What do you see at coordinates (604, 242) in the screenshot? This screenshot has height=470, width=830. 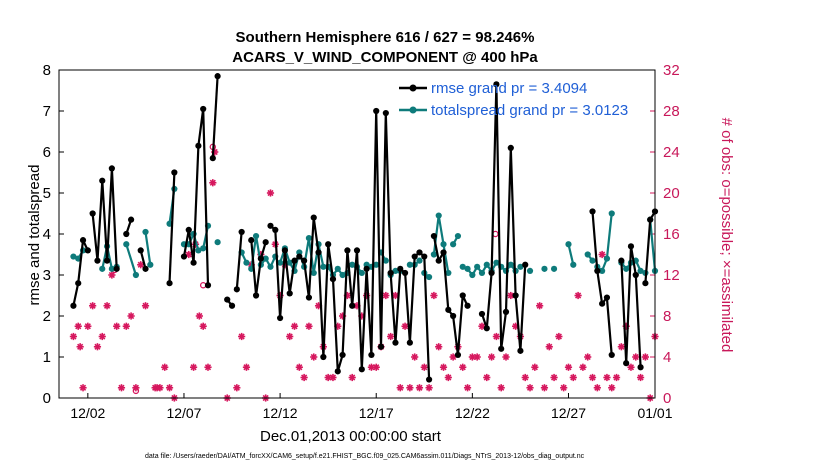 I see `spread-line-segment` at bounding box center [604, 242].